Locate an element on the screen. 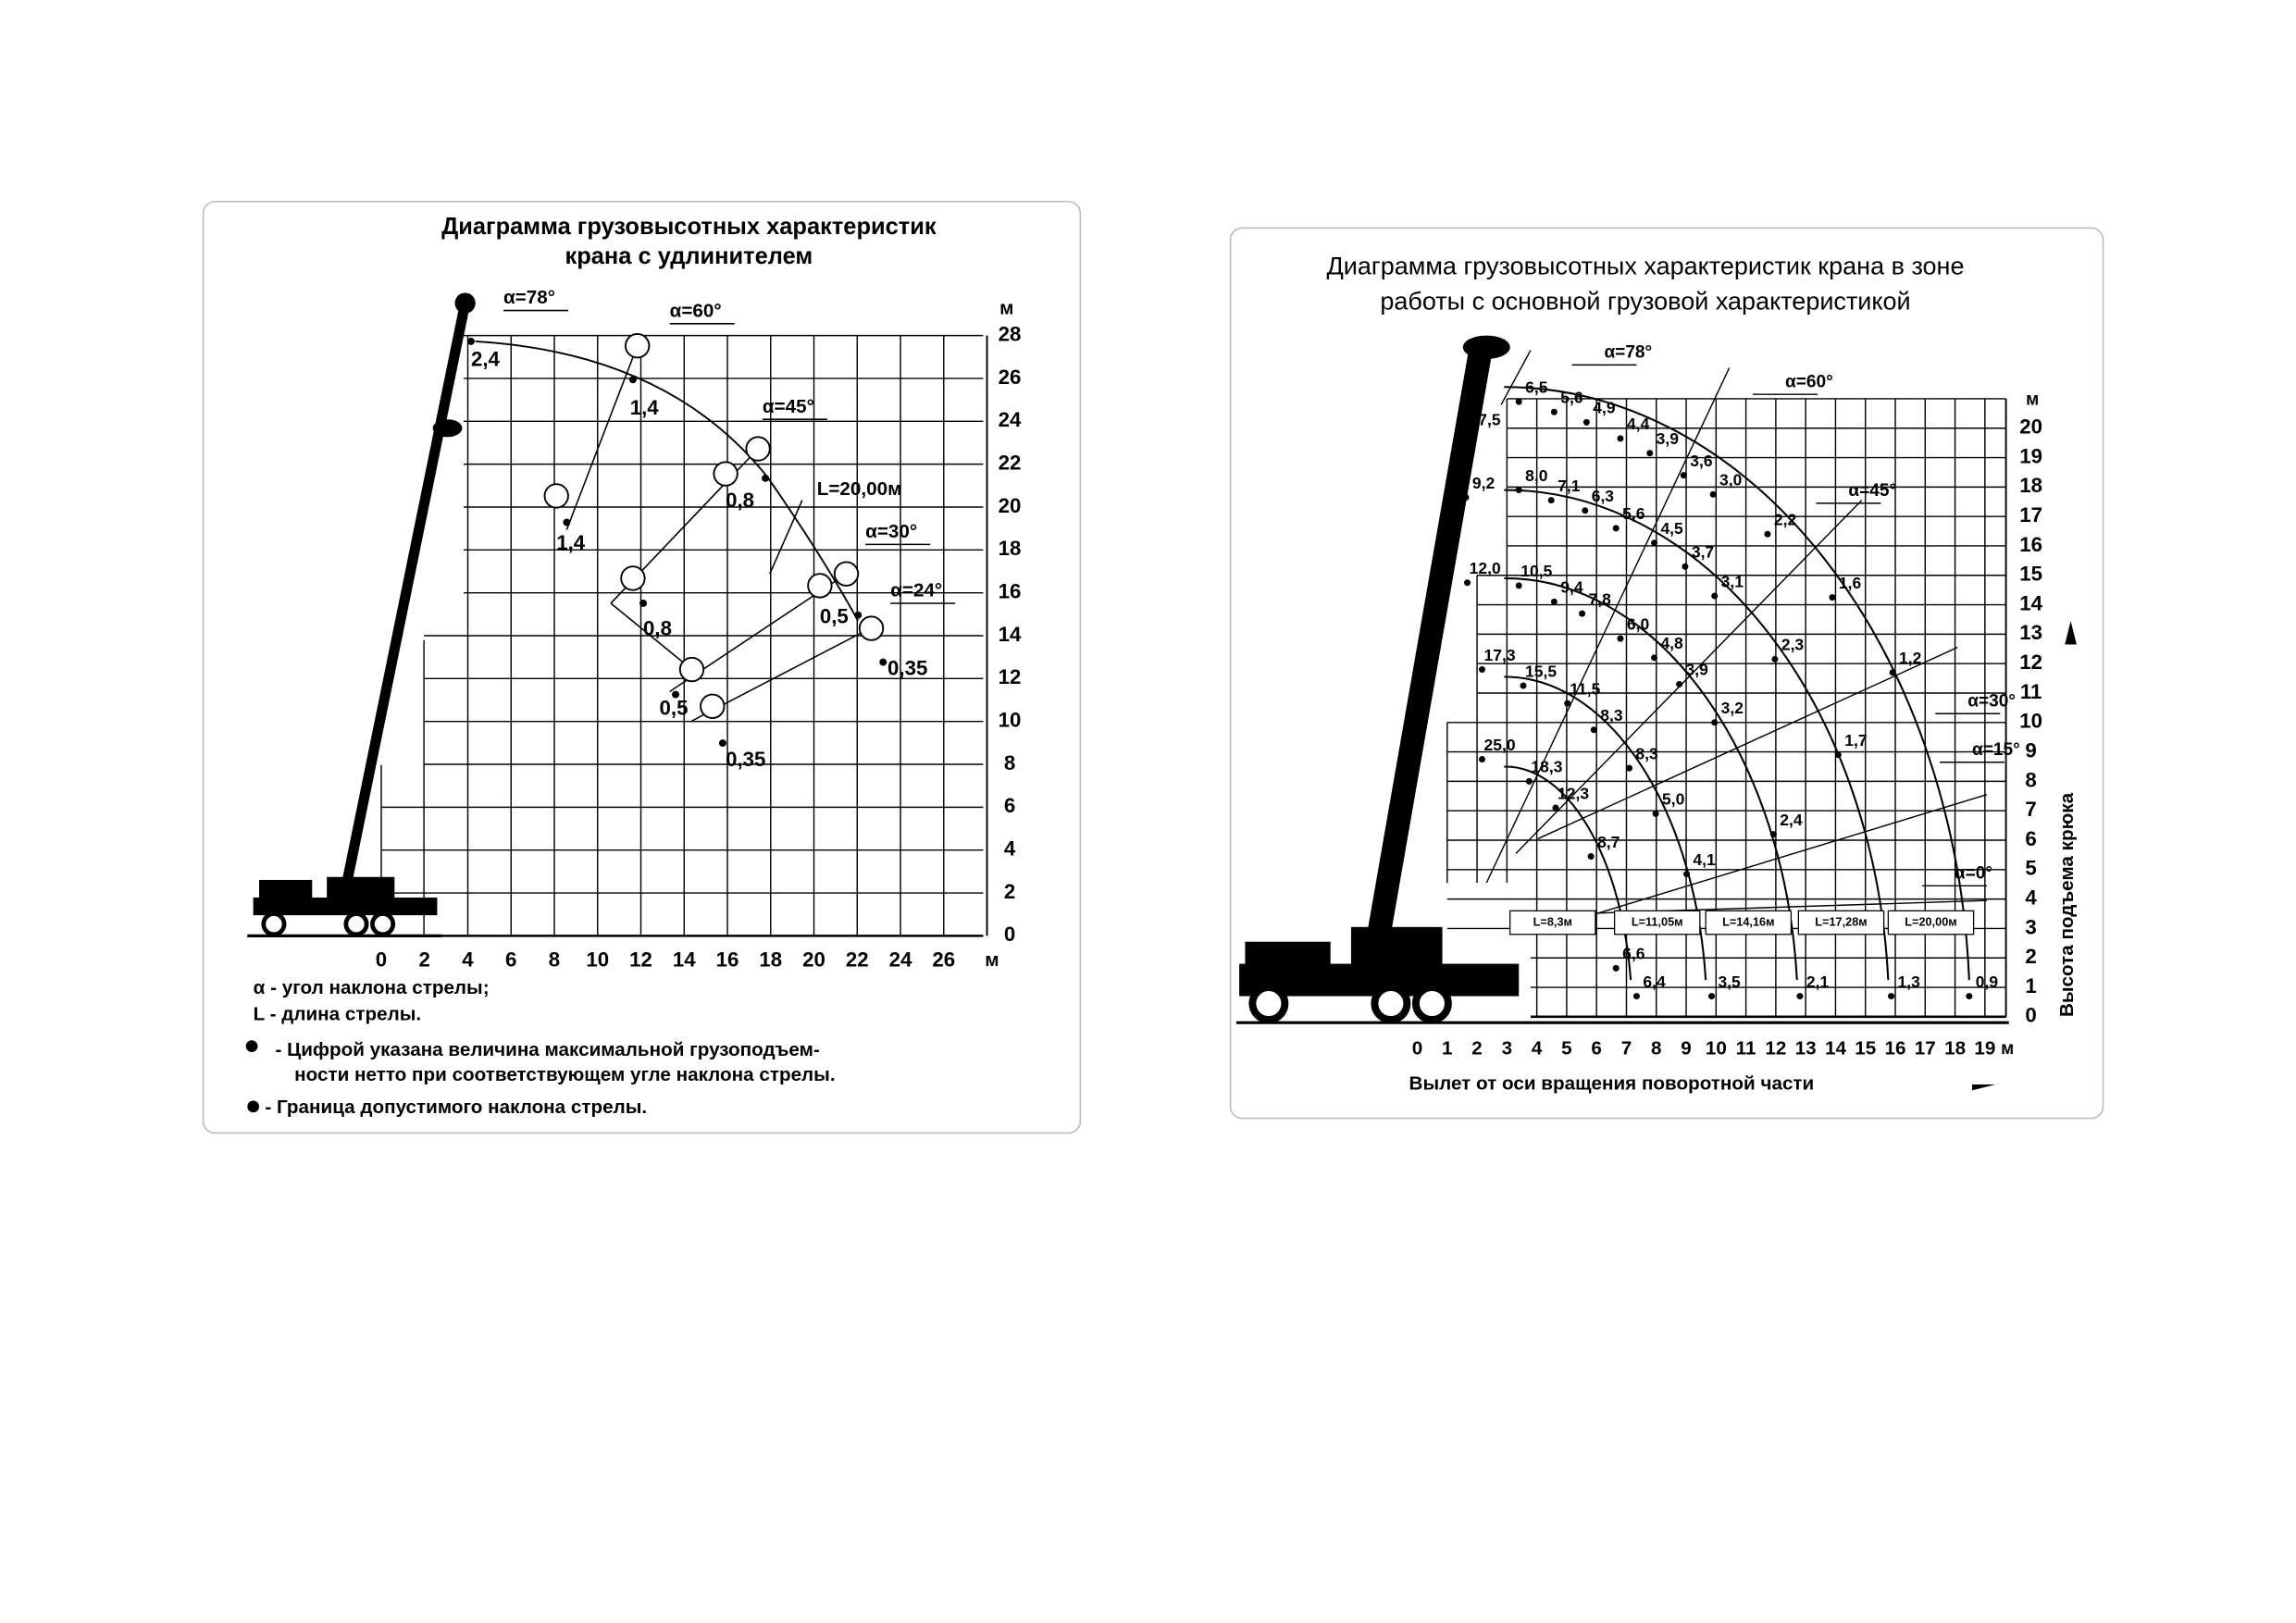  y-tick-label: 0 is located at coordinates (1010, 934).